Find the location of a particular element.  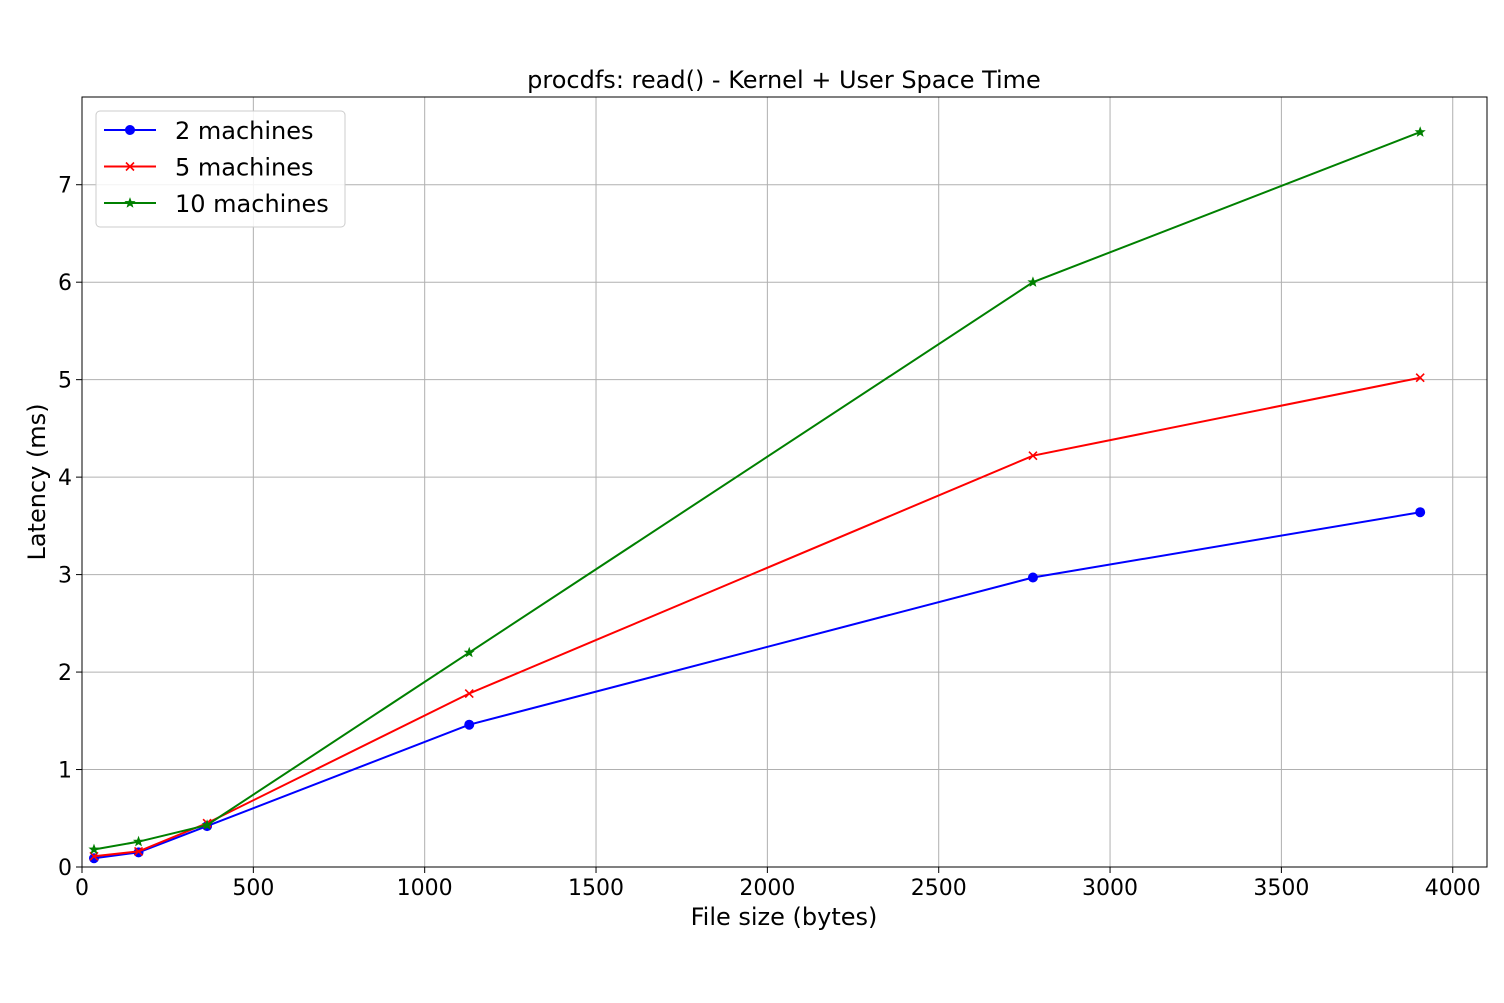

x-tick-label: 3500 is located at coordinates (1281, 888).